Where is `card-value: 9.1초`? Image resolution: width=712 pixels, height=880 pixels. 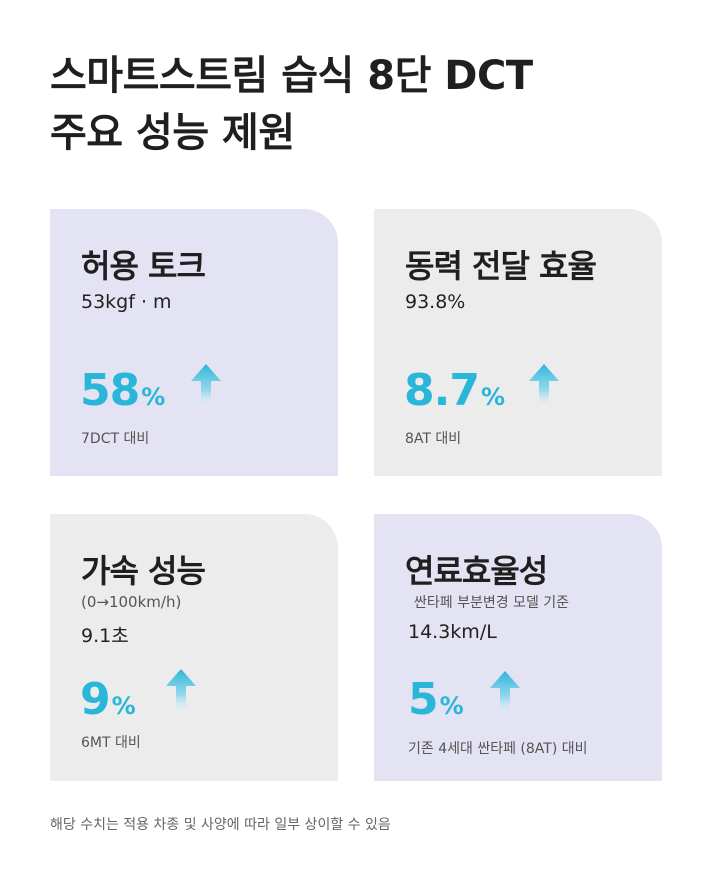 card-value: 9.1초 is located at coordinates (105, 636).